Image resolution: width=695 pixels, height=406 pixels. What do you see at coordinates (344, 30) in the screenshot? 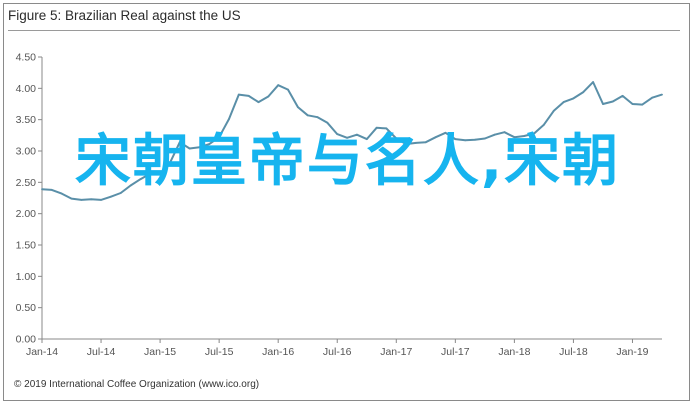
I see `title-divider` at bounding box center [344, 30].